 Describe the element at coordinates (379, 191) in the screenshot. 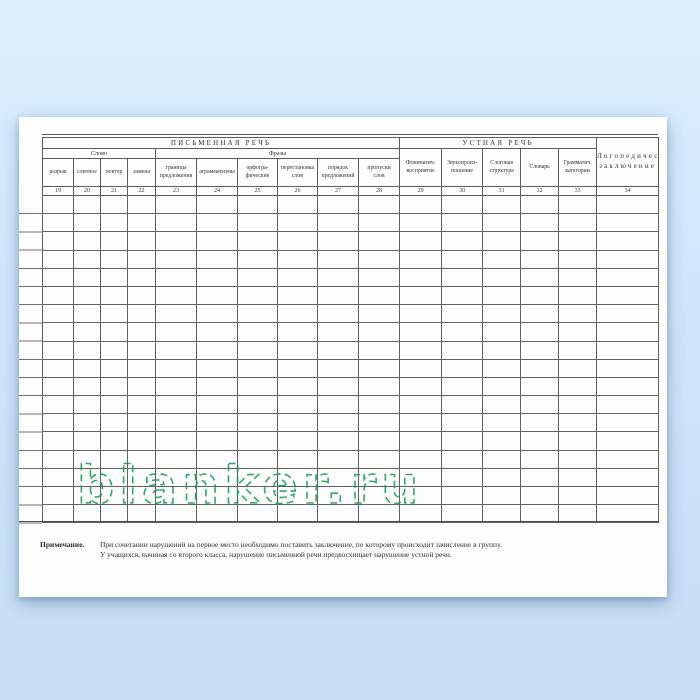

I see `column-number: 28` at that location.